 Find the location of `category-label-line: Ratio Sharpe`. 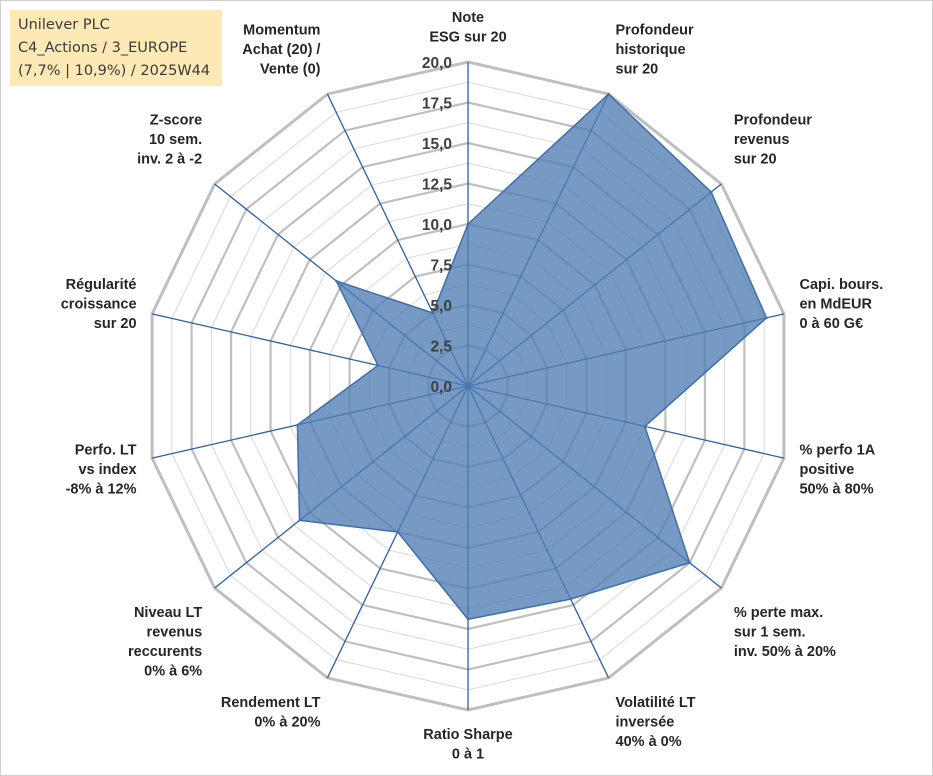

category-label-line: Ratio Sharpe is located at coordinates (467, 735).